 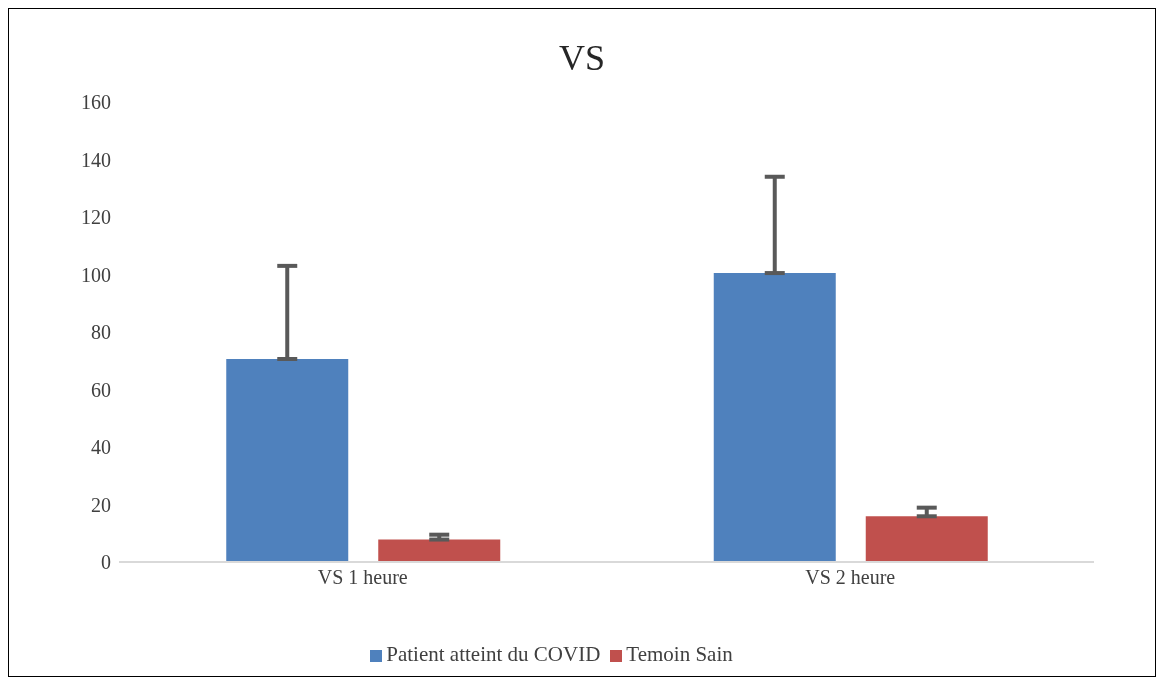 What do you see at coordinates (96, 274) in the screenshot?
I see `y-tick-label: 100` at bounding box center [96, 274].